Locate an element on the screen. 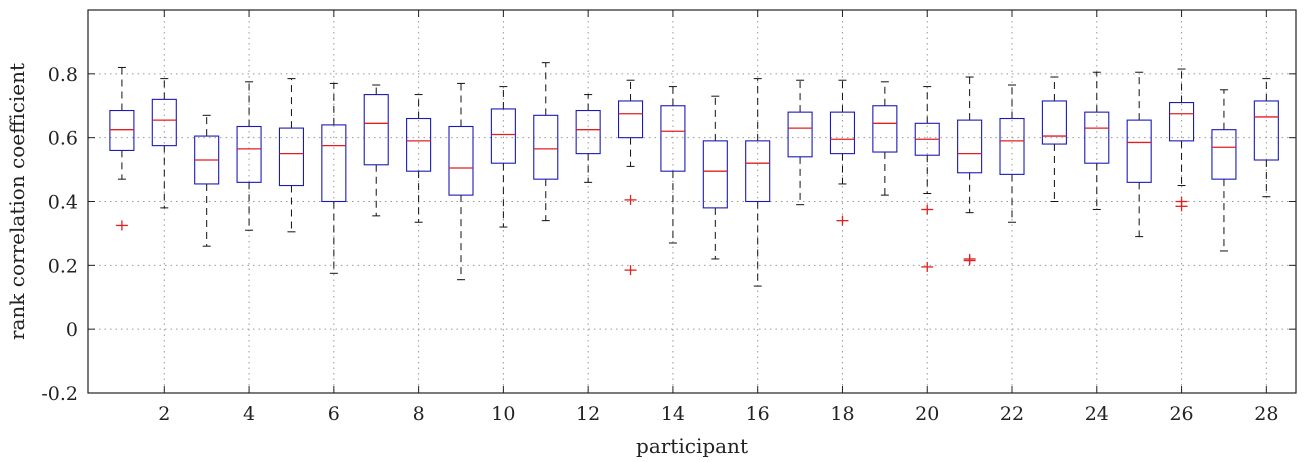 The height and width of the screenshot is (462, 1306). x-tick-label: 12 is located at coordinates (588, 414).